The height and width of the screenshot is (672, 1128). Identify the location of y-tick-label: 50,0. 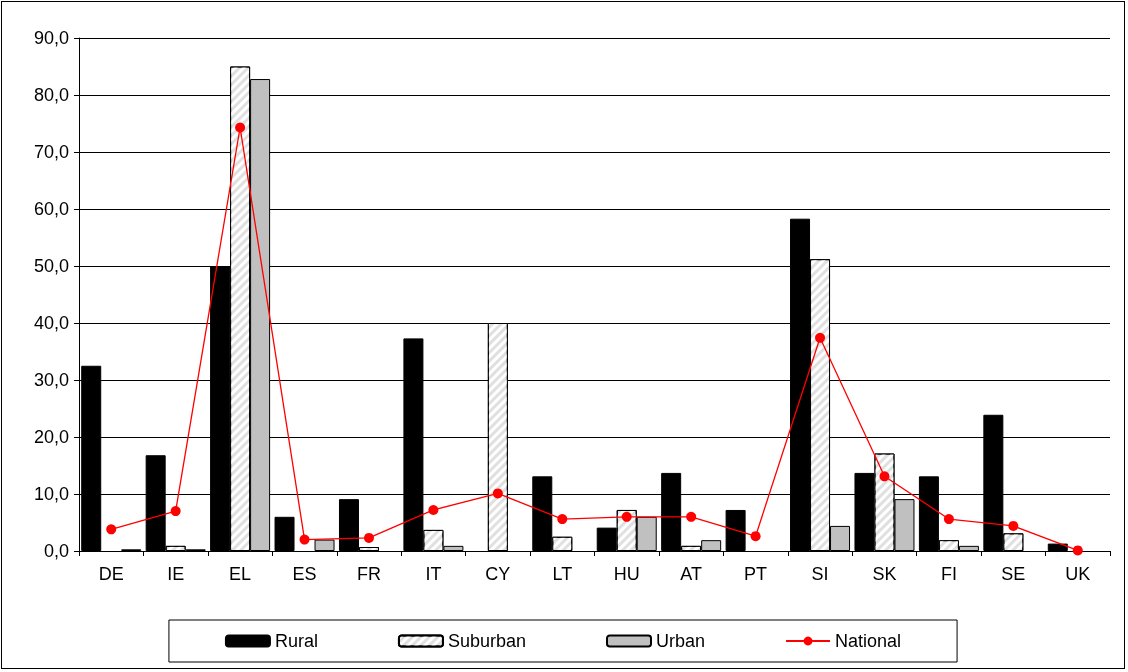
(51, 266).